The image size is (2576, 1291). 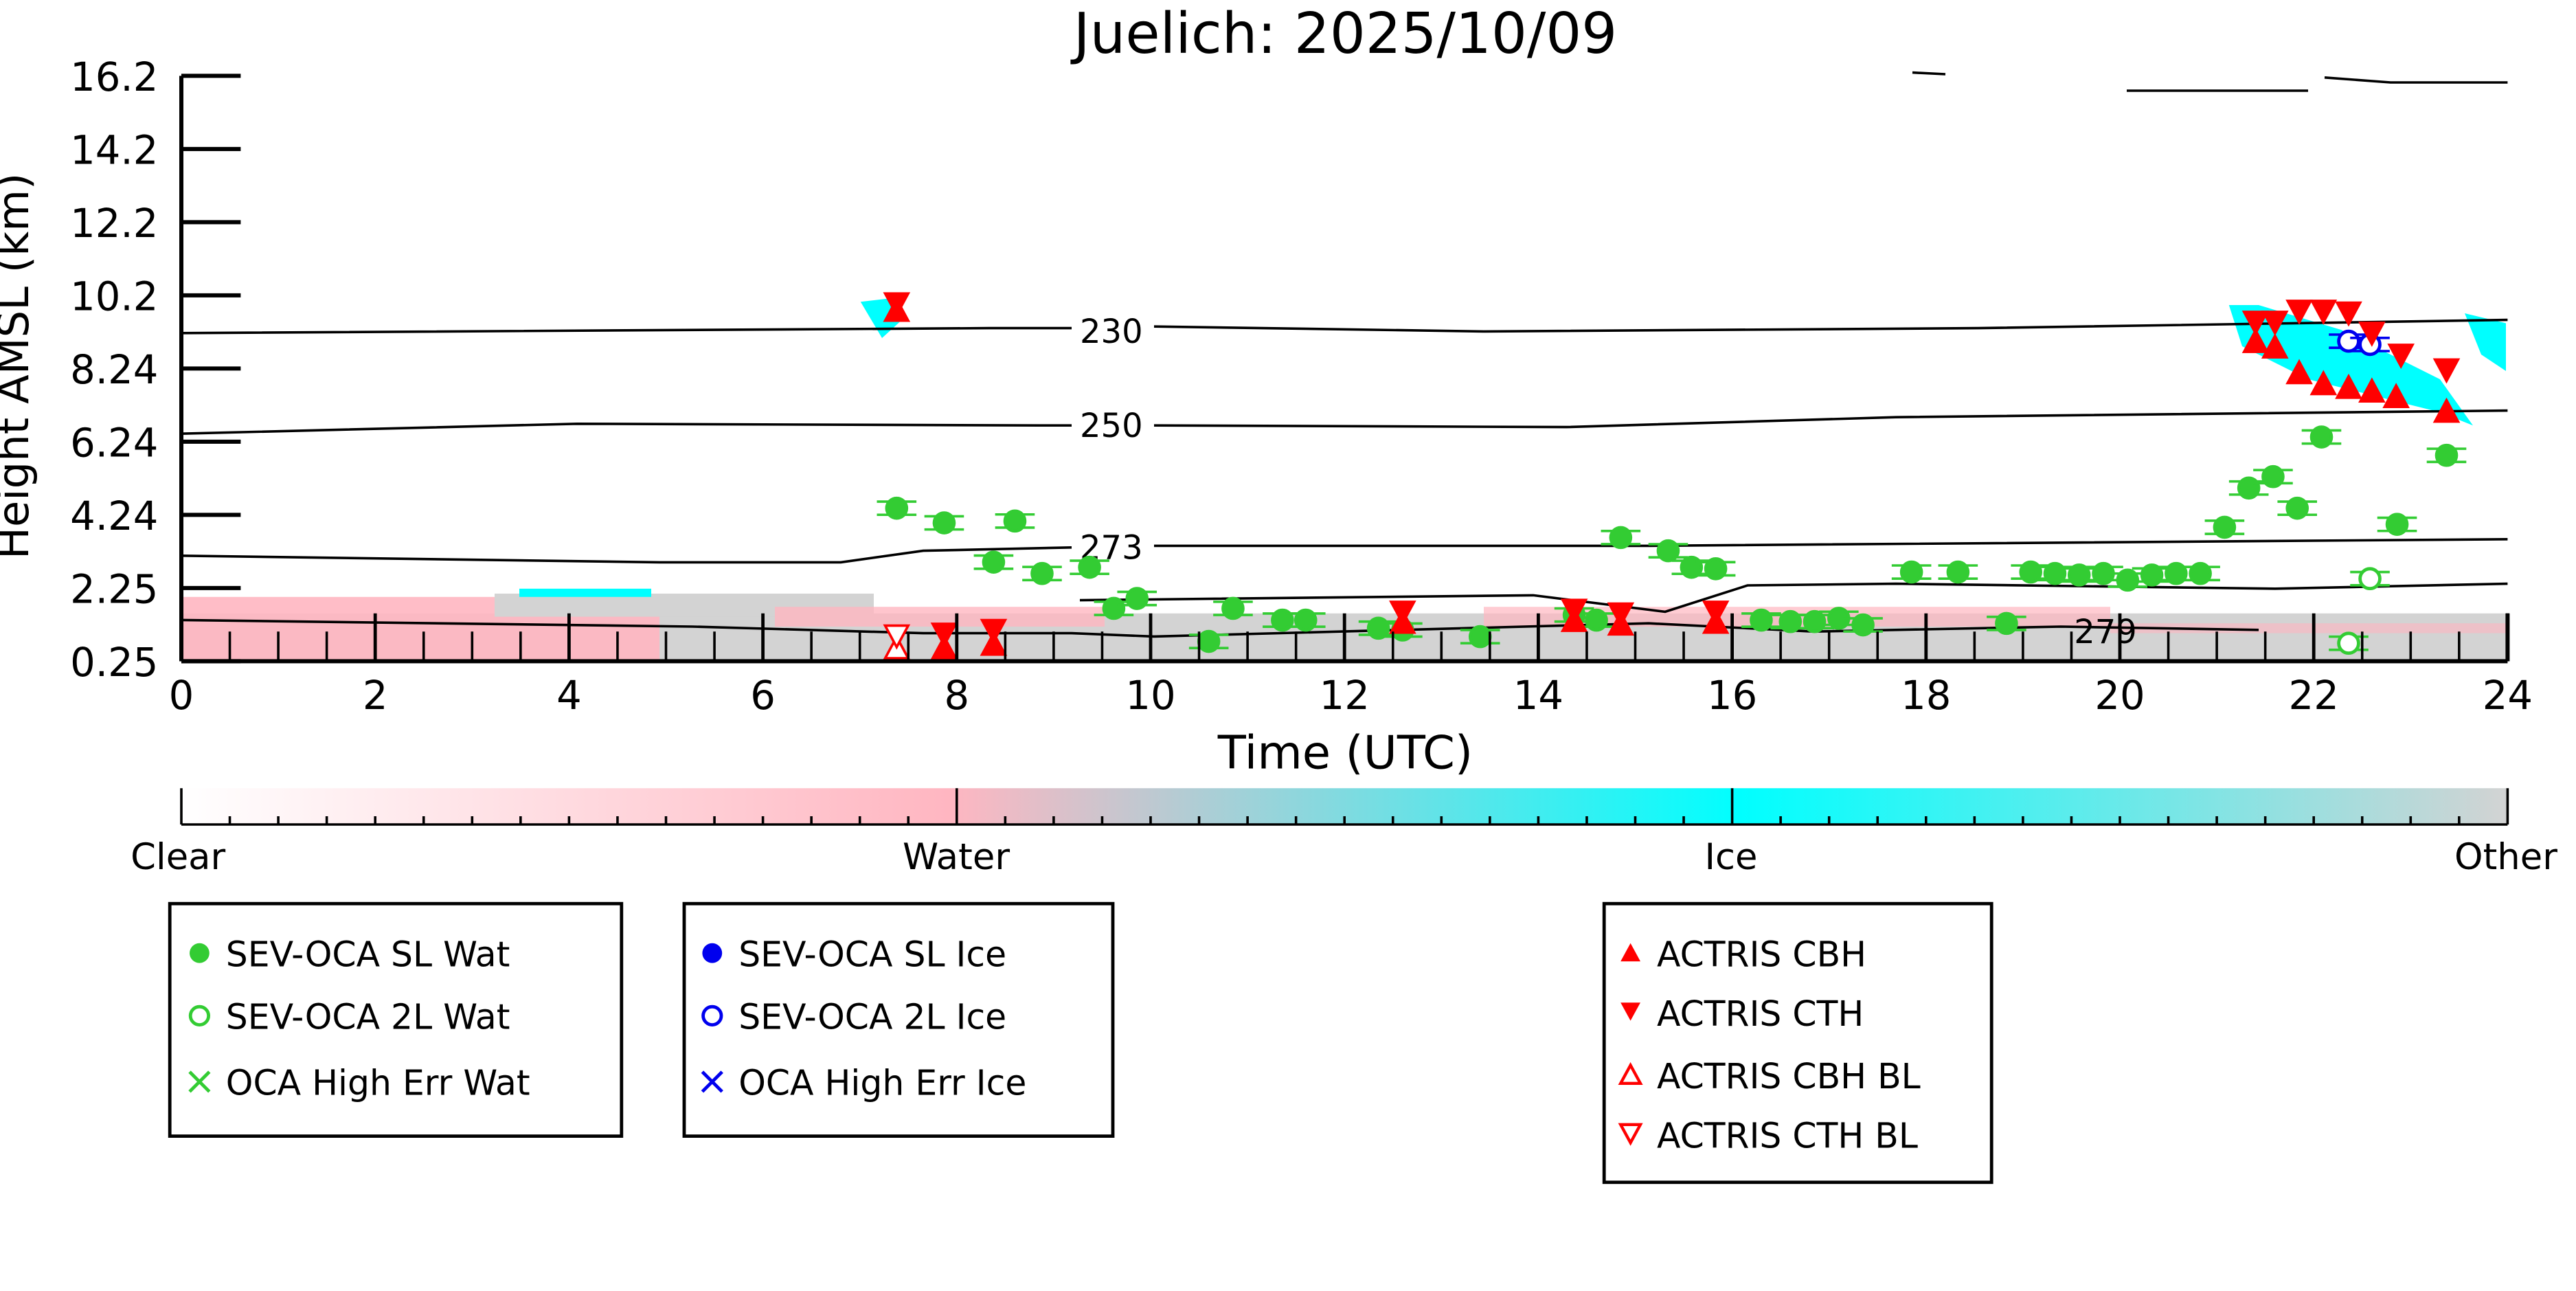 What do you see at coordinates (1789, 1076) in the screenshot?
I see `svg-text: ACTRIS CBH BL` at bounding box center [1789, 1076].